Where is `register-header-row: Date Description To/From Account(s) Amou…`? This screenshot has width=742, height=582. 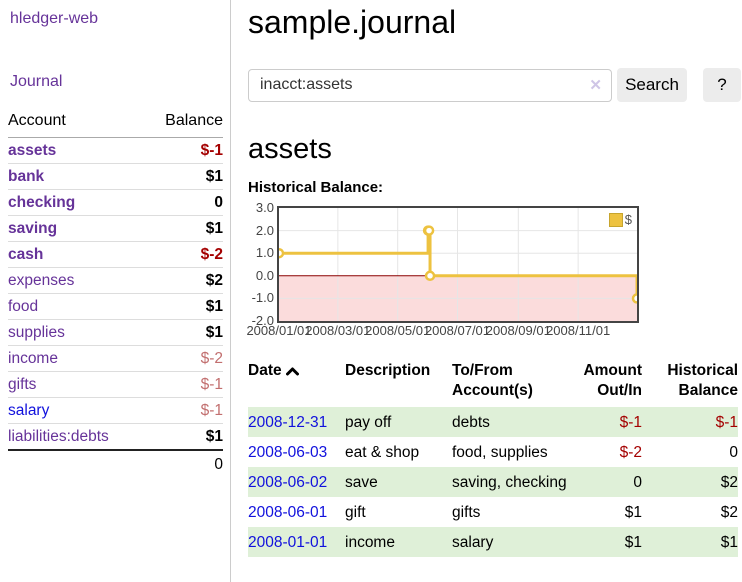
register-header-row: Date Description To/From Account(s) Amou… is located at coordinates (493, 383).